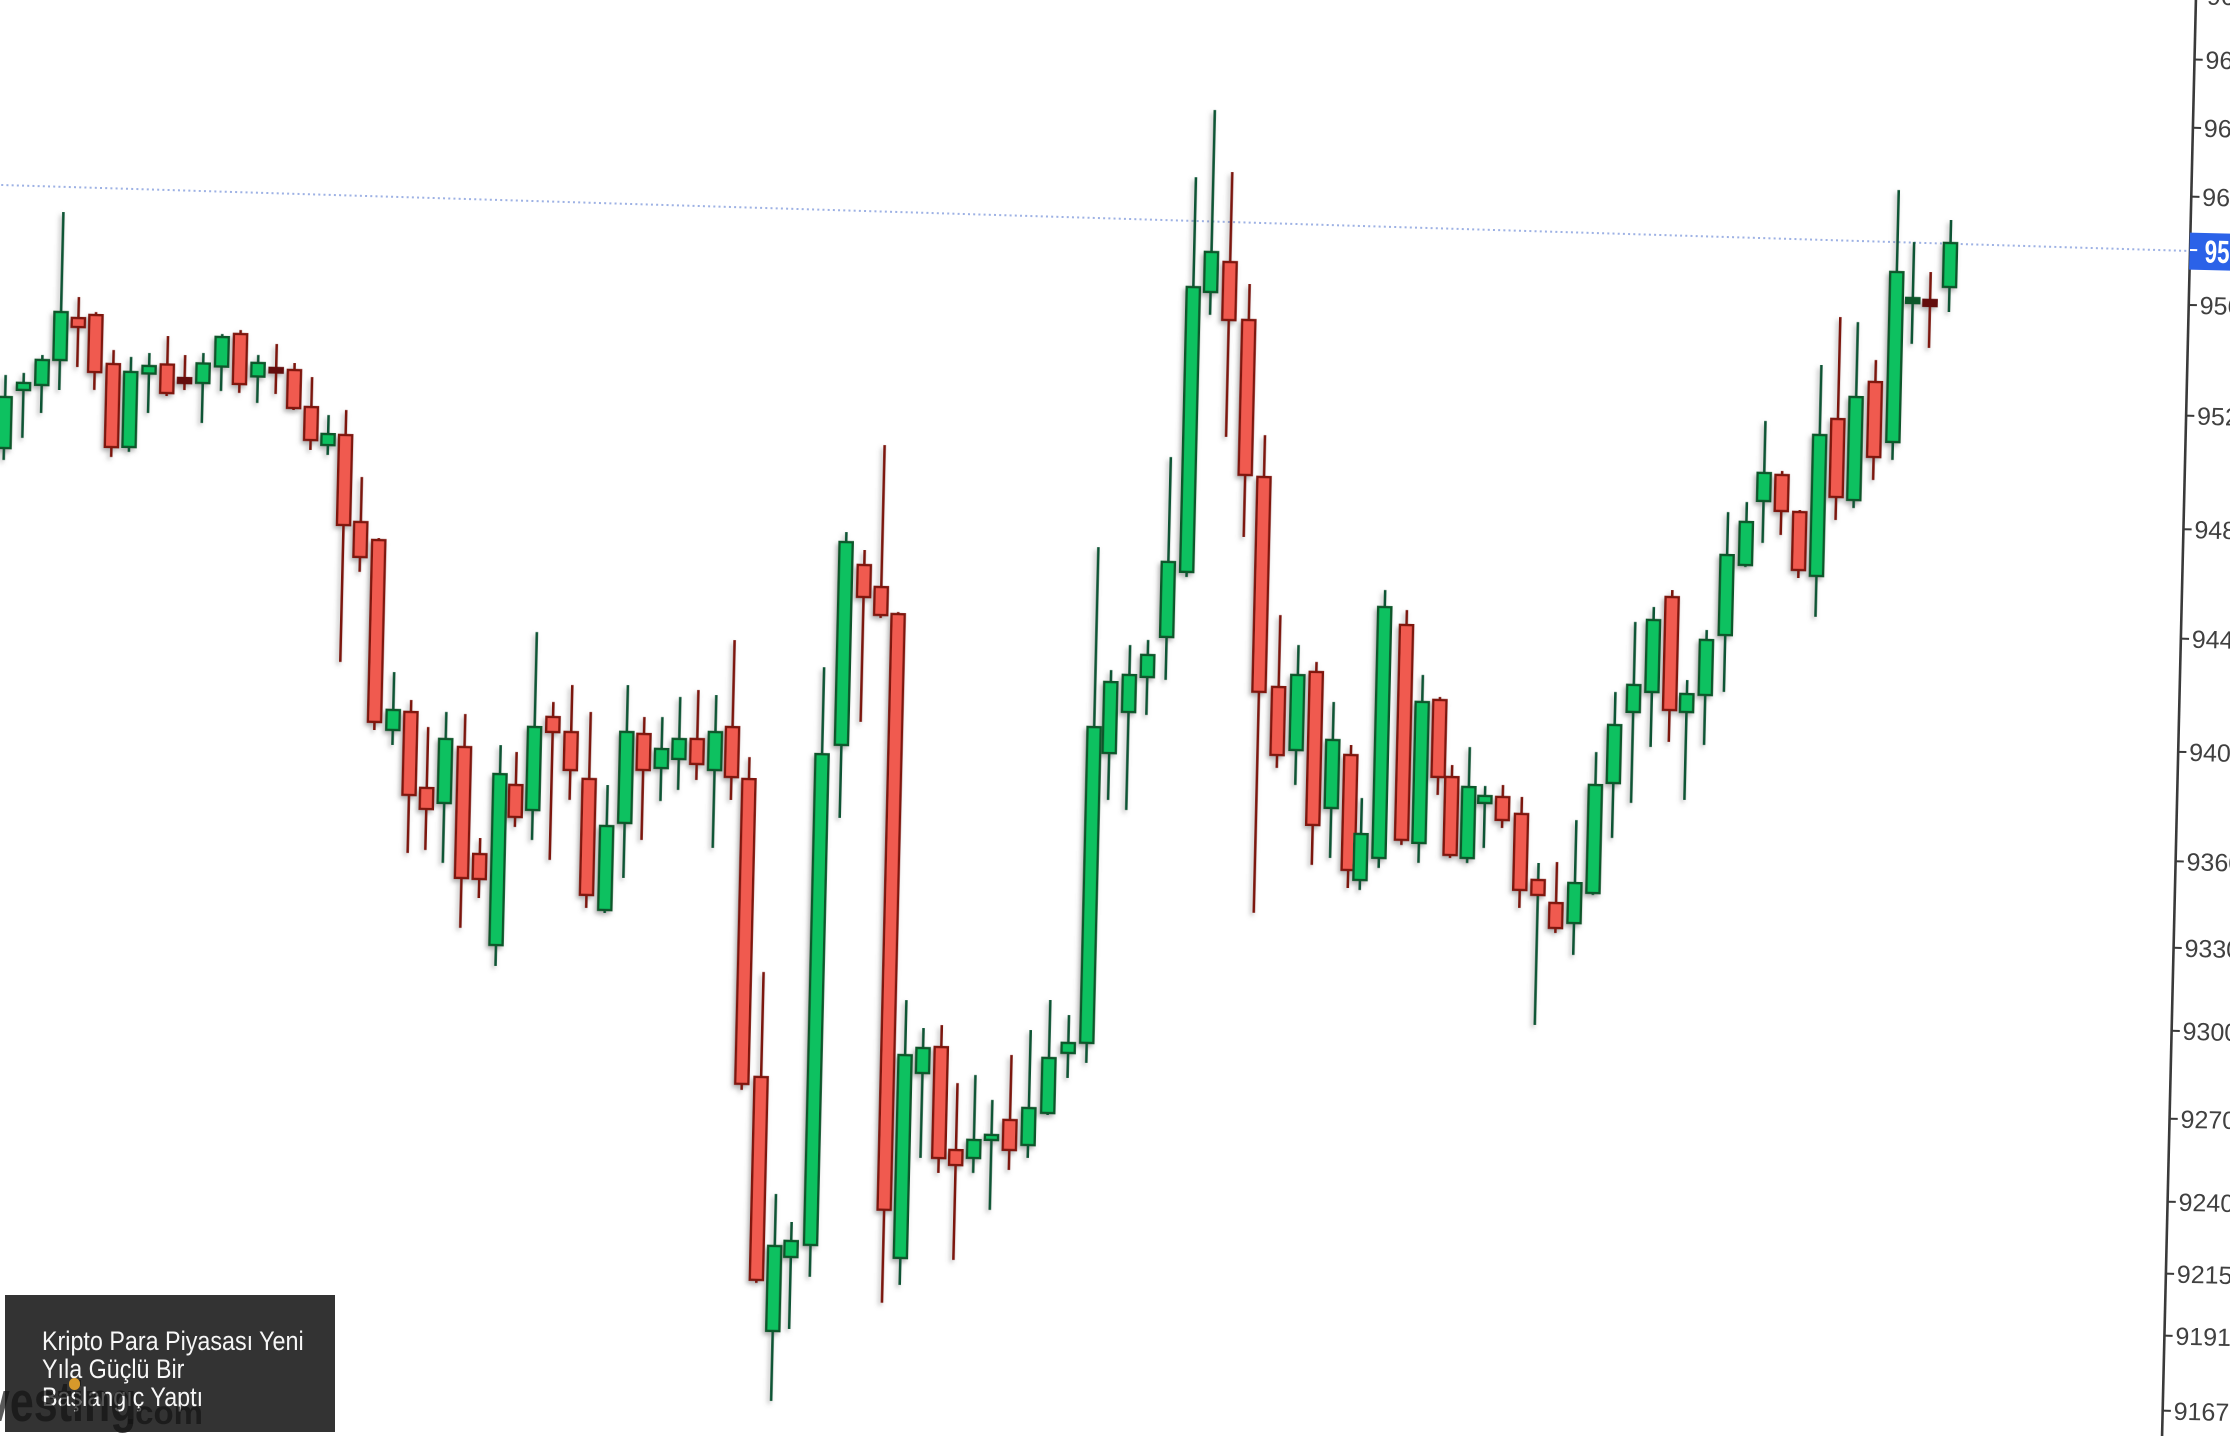 Image resolution: width=2230 pixels, height=1436 pixels. Describe the element at coordinates (2217, 61) in the screenshot. I see `svg-text: 9680` at that location.